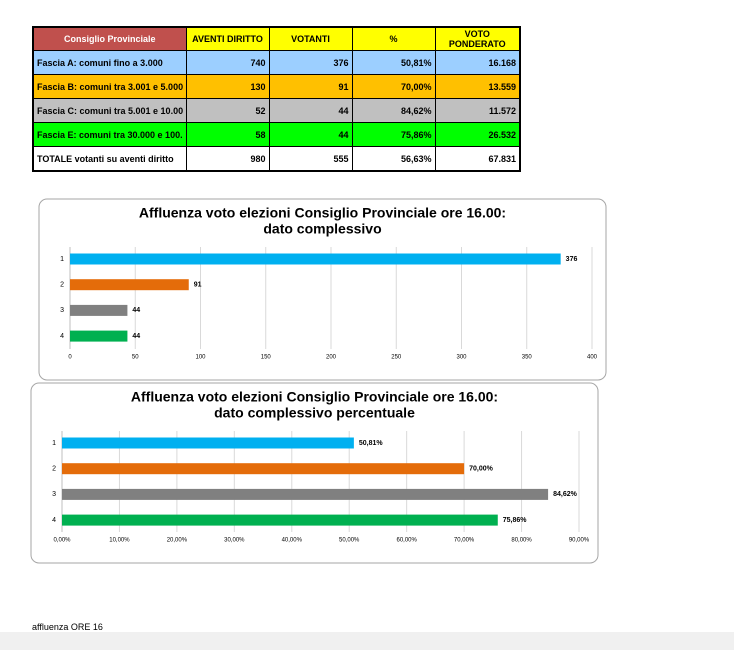 The height and width of the screenshot is (650, 734). Describe the element at coordinates (227, 134) in the screenshot. I see `table-cell: 58` at that location.